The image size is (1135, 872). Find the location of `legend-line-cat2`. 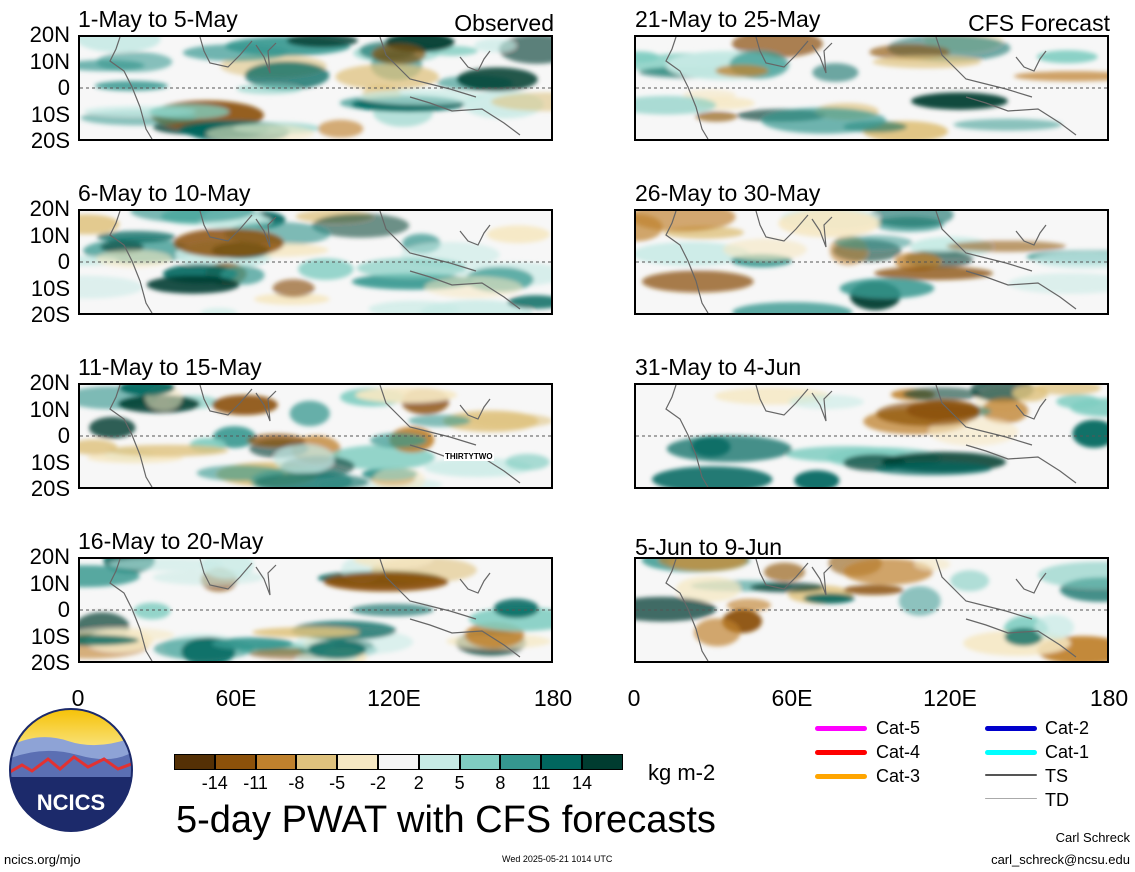

legend-line-cat2 is located at coordinates (1011, 728).